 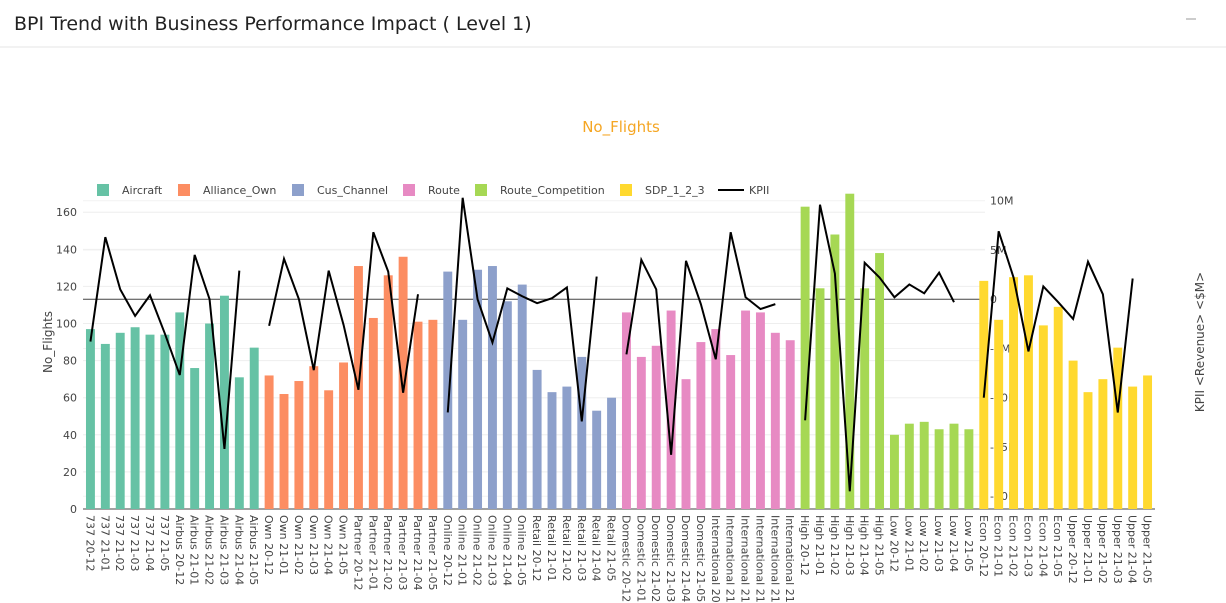 What do you see at coordinates (655, 558) in the screenshot?
I see `x-tick-label: Domestic 21-02` at bounding box center [655, 558].